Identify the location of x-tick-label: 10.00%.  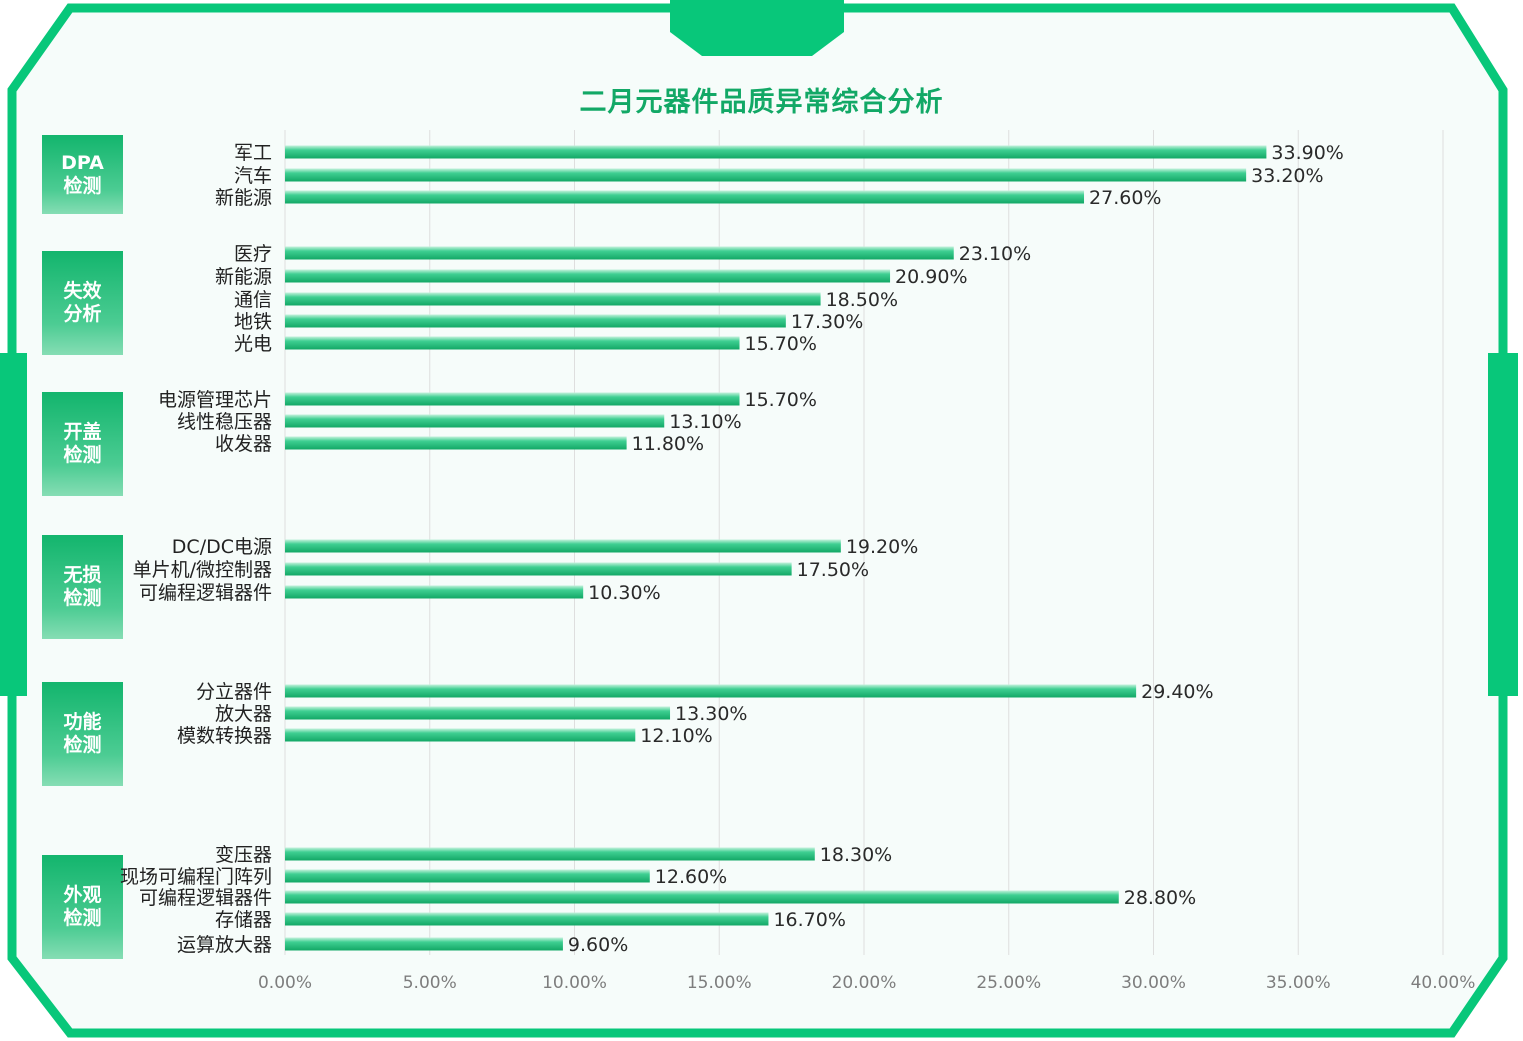
(574, 983).